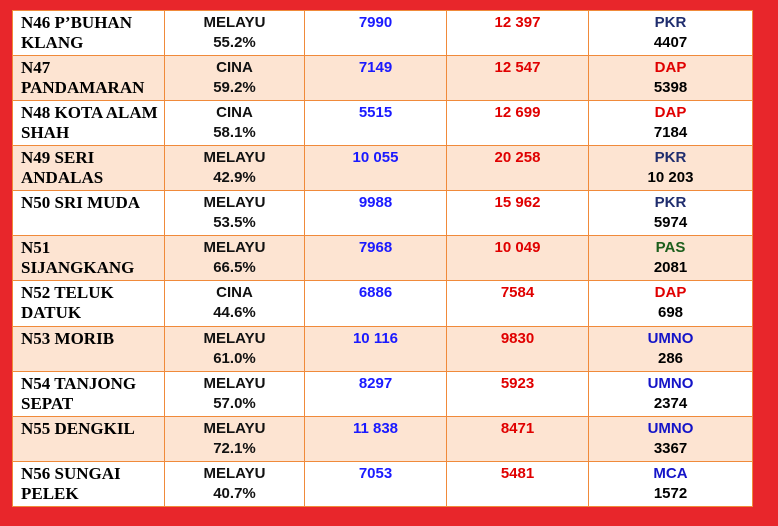  What do you see at coordinates (670, 448) in the screenshot?
I see `majority-value: 3367` at bounding box center [670, 448].